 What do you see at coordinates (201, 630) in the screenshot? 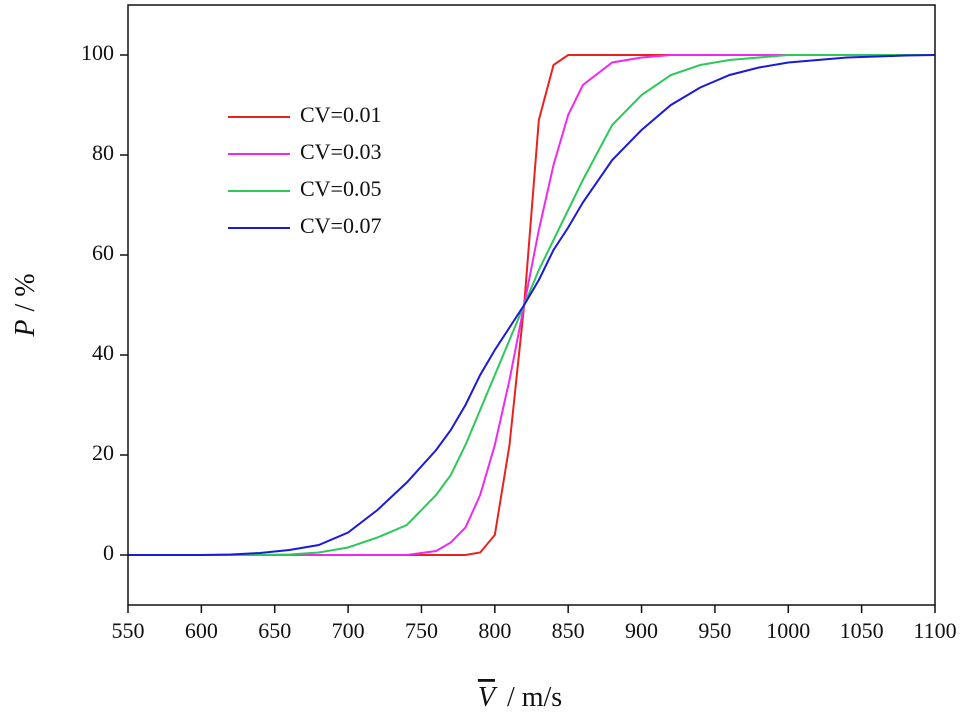
I see `x-tick-label: 600` at bounding box center [201, 630].